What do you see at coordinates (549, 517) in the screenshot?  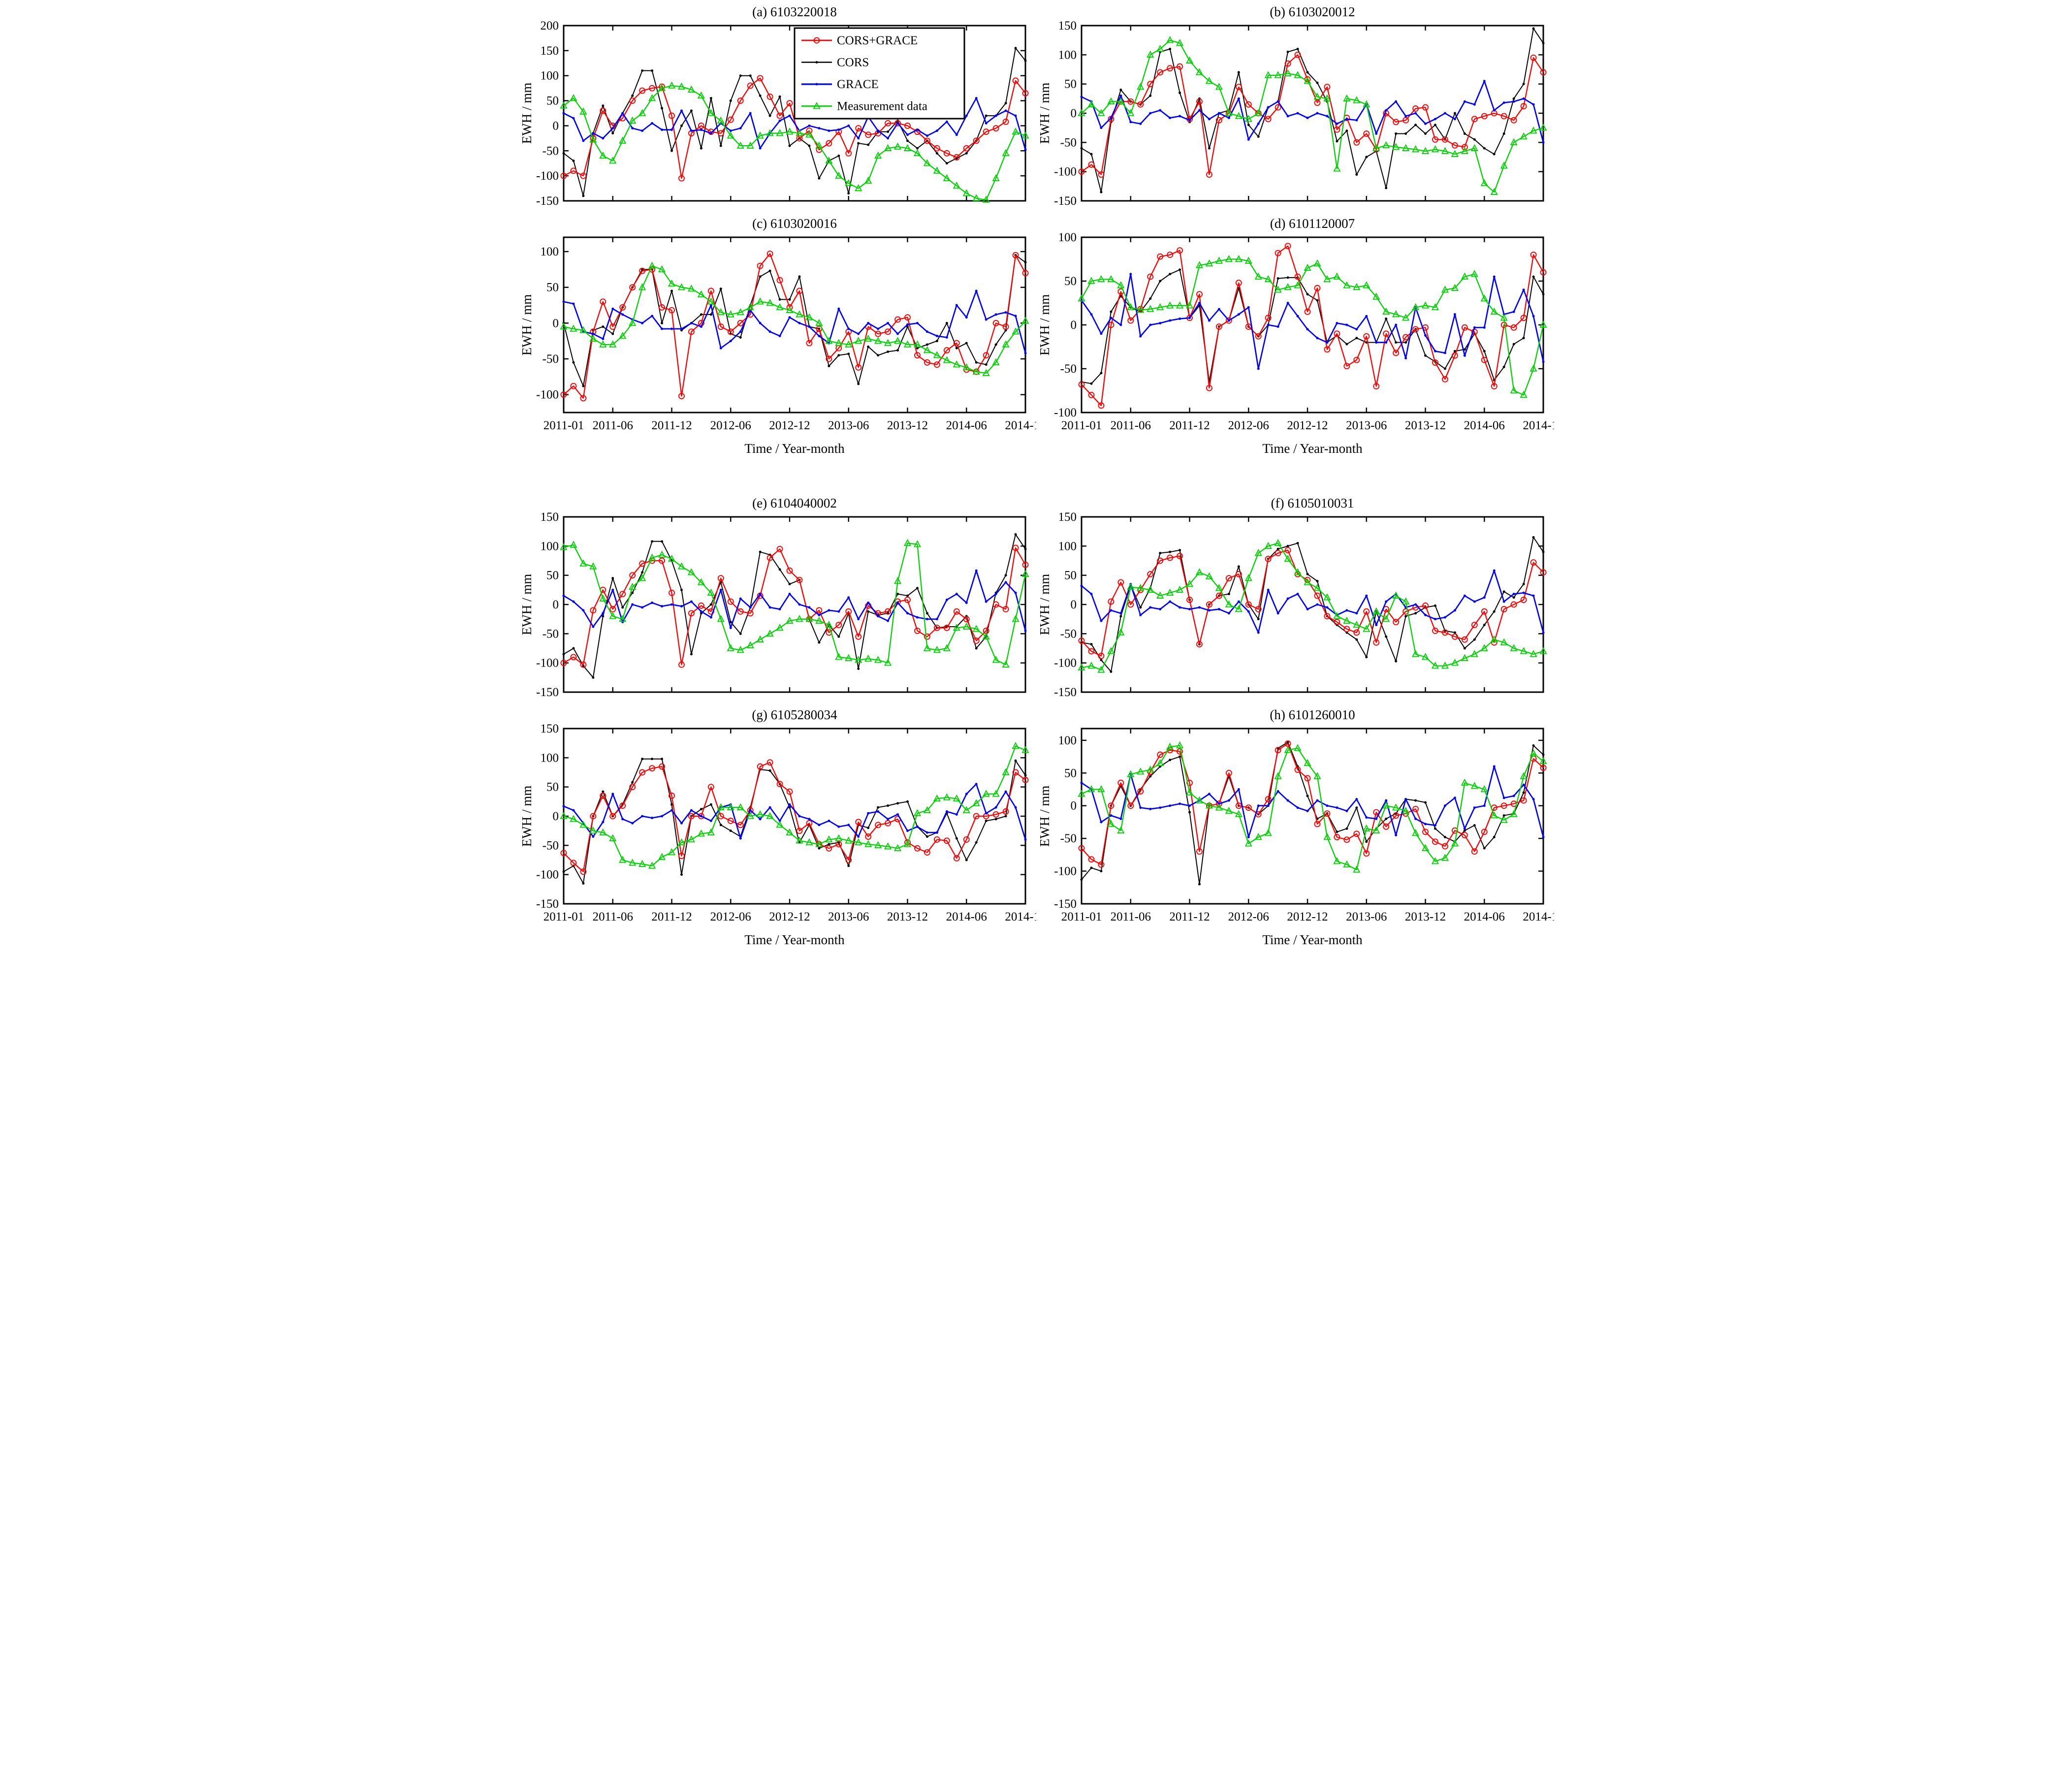 I see `y-tick-label: 150` at bounding box center [549, 517].